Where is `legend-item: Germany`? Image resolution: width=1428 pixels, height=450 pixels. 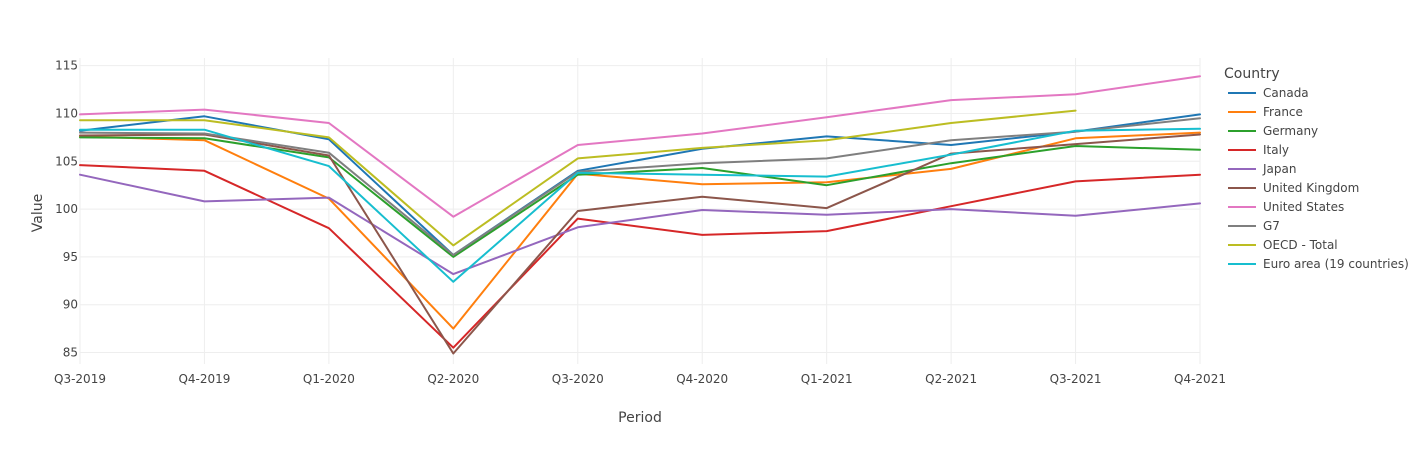
legend-item: Germany is located at coordinates (1273, 131).